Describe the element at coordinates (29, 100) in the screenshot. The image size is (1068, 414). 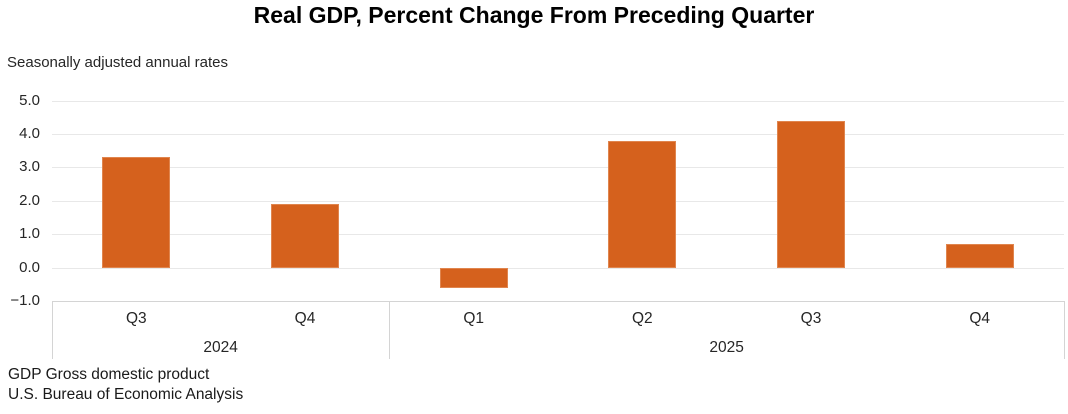
I see `y-tick-label: 5.0` at that location.